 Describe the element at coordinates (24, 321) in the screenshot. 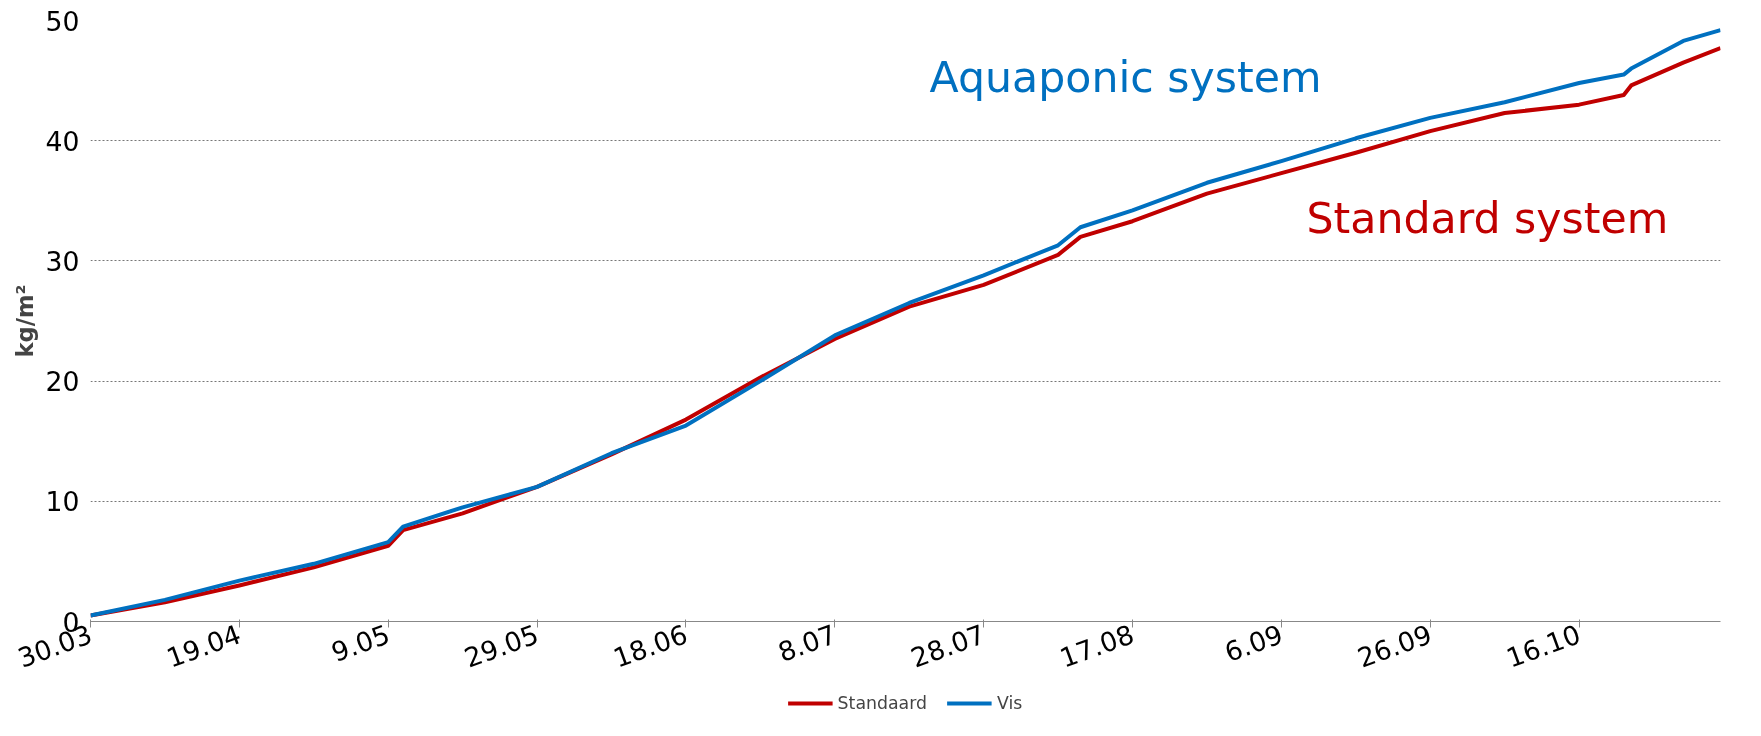

I see `y-axis-title: kg/m²` at that location.